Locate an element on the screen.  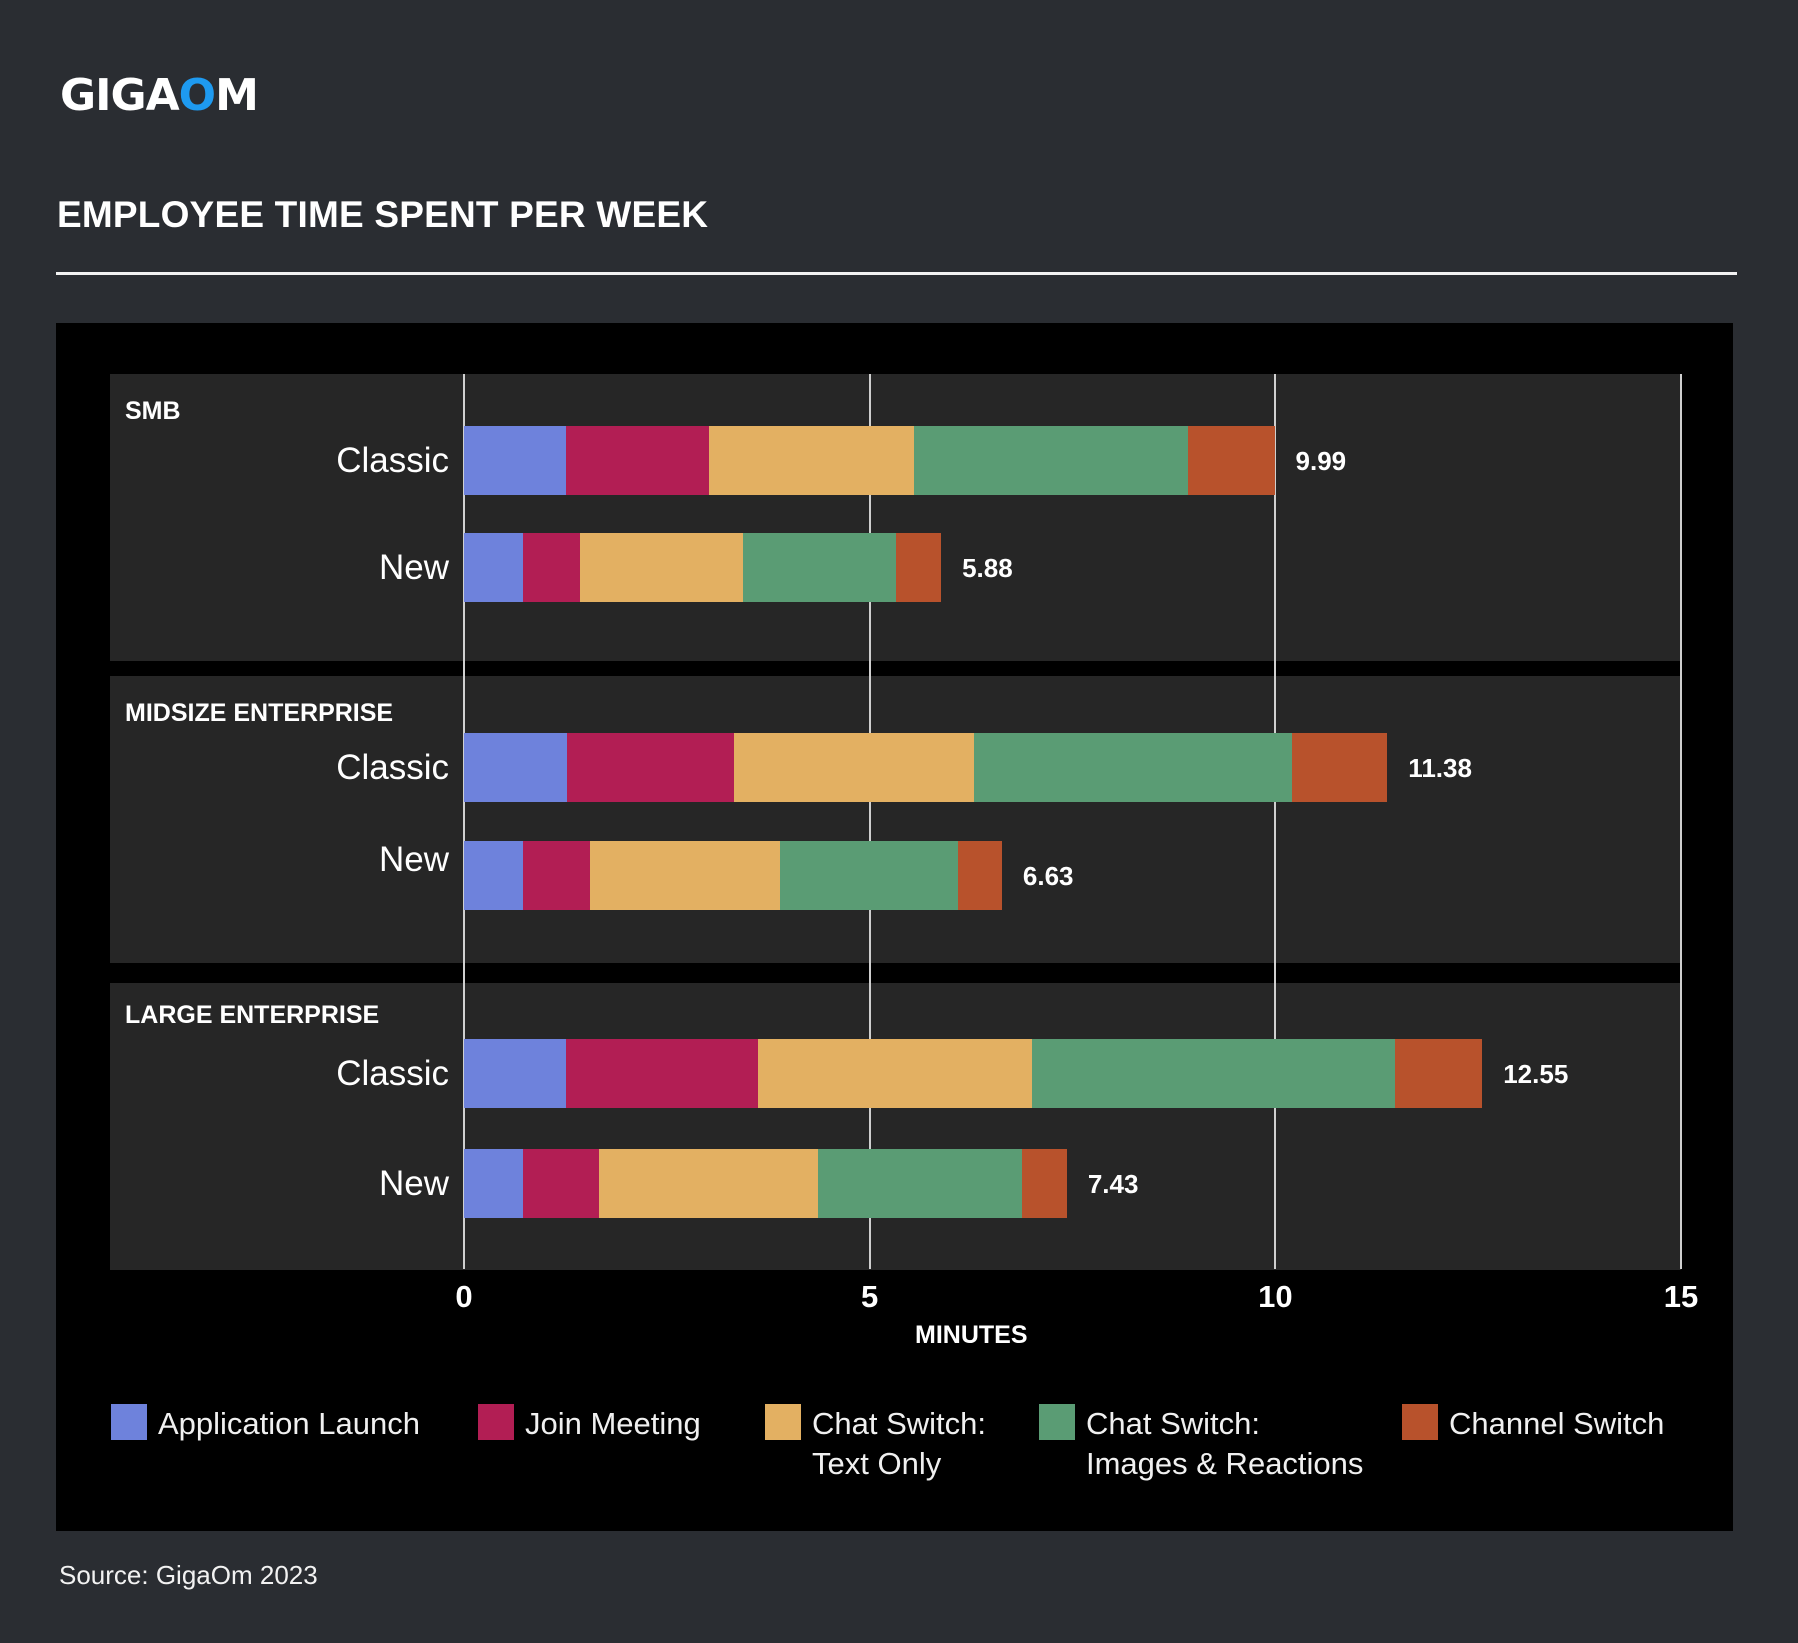
group-label: MIDSIZE ENTERPRISE is located at coordinates (259, 713).